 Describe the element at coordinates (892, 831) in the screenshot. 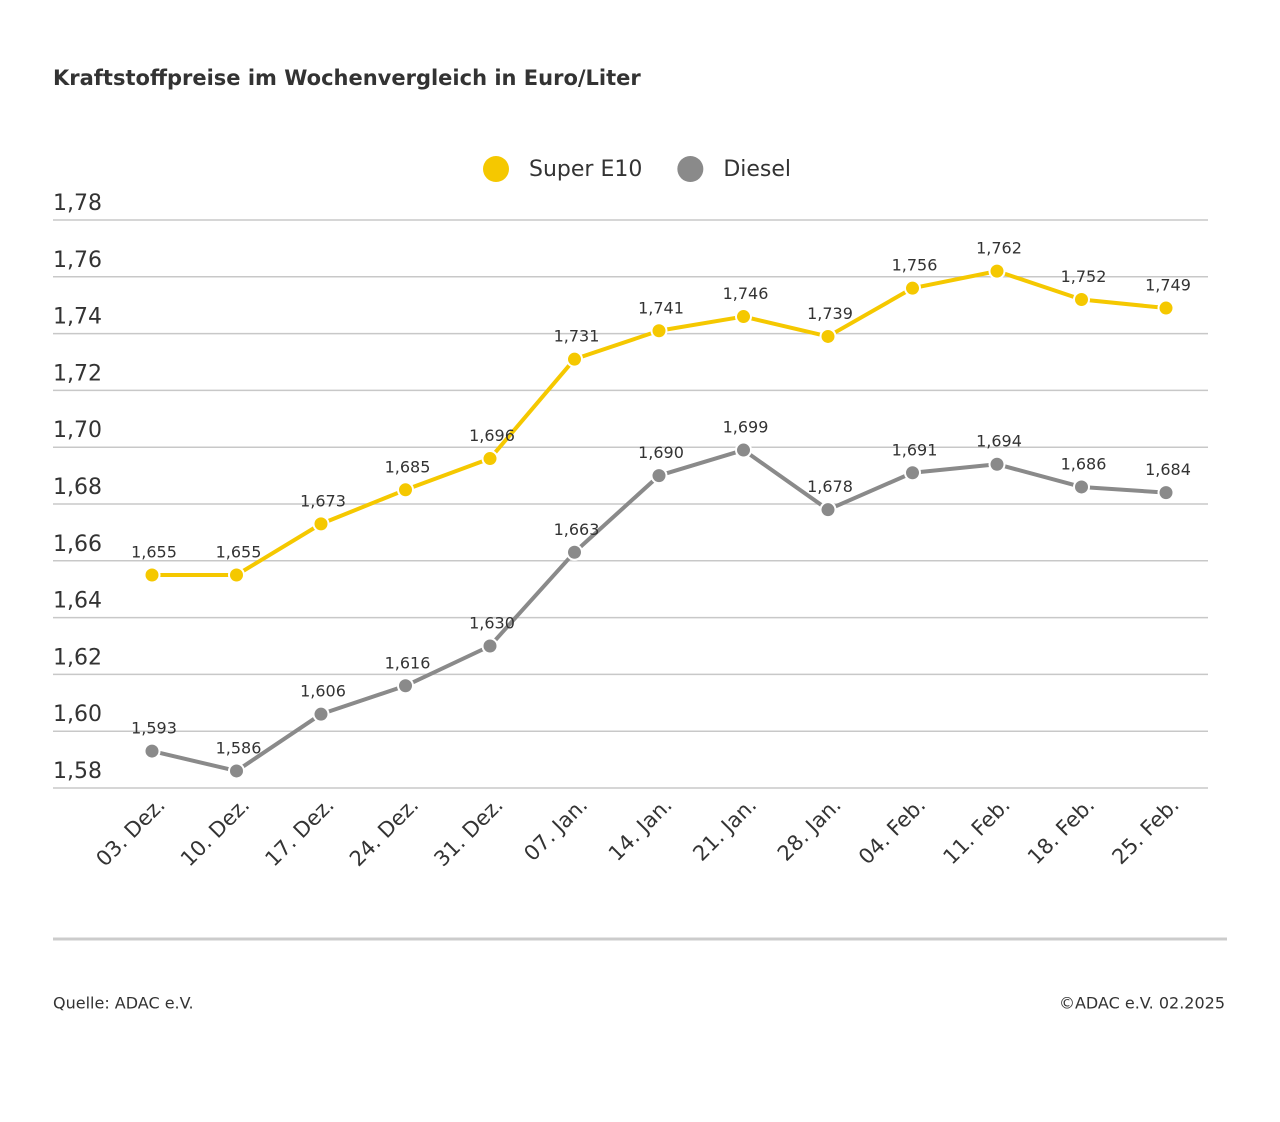

I see `x-tick-label: 04. Feb.` at that location.